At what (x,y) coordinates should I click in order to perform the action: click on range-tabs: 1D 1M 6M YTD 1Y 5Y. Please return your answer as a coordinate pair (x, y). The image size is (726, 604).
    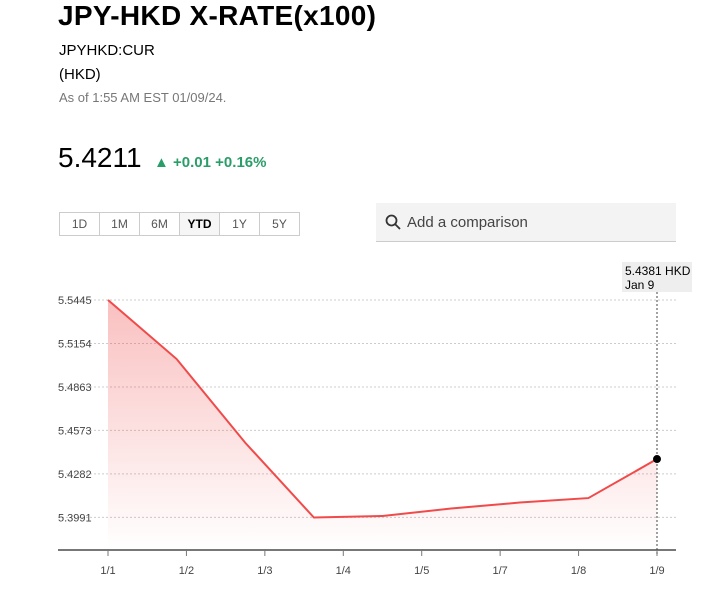
    Looking at the image, I should click on (179, 224).